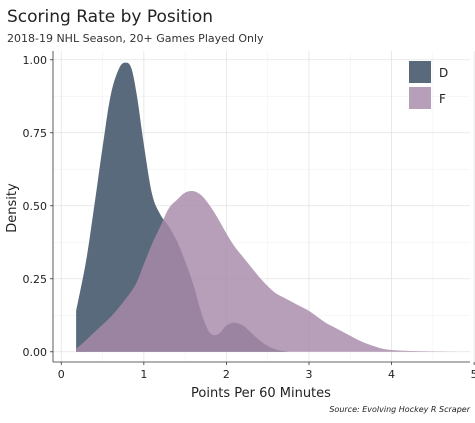  What do you see at coordinates (442, 99) in the screenshot?
I see `legend-label-F: F` at bounding box center [442, 99].